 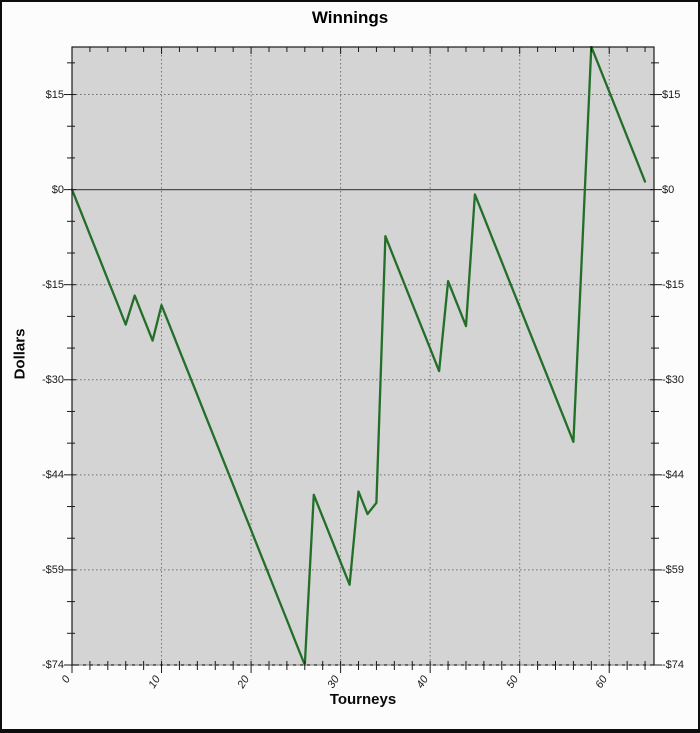 What do you see at coordinates (673, 284) in the screenshot?
I see `y-tick-label-right: -$15` at bounding box center [673, 284].